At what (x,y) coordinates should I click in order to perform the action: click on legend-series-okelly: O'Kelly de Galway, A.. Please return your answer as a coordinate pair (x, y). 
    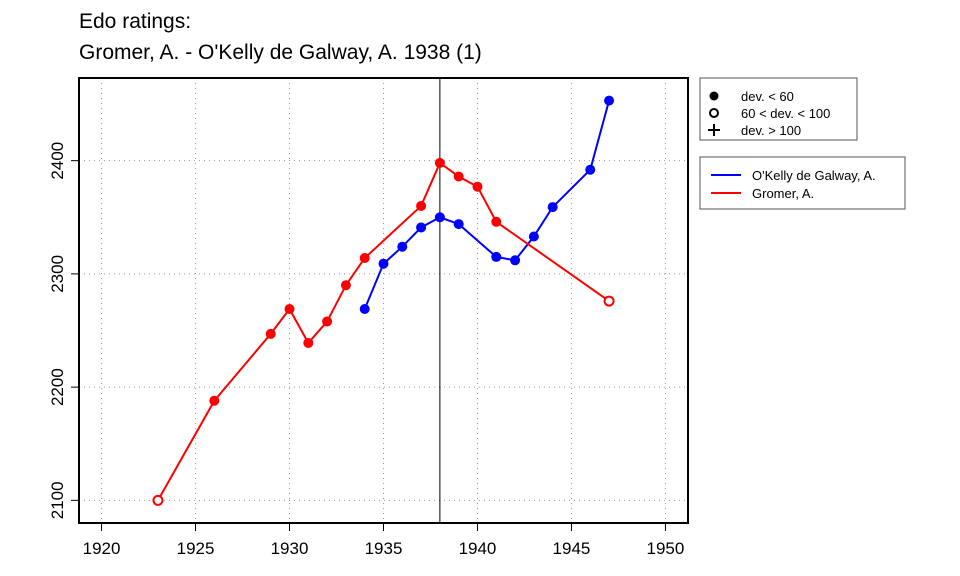
    Looking at the image, I should click on (814, 175).